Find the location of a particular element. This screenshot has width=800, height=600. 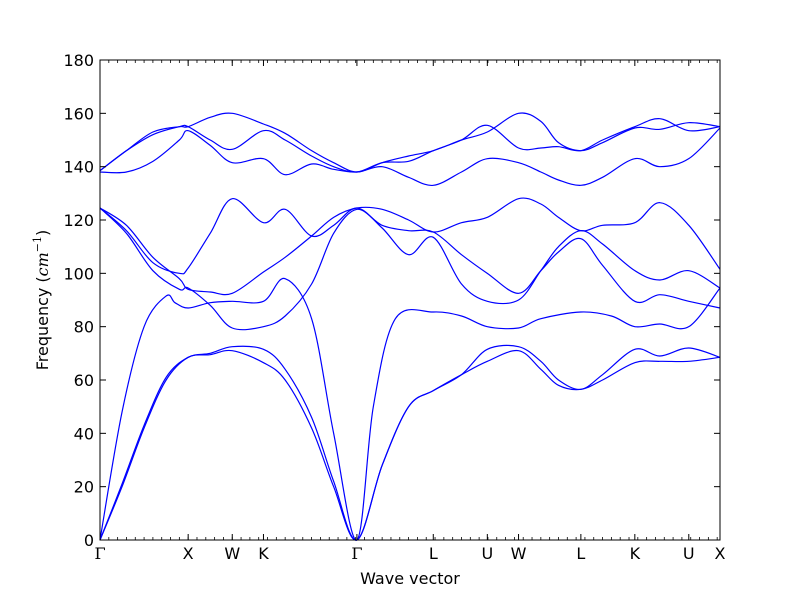

y-tick-label: 40 is located at coordinates (84, 433).